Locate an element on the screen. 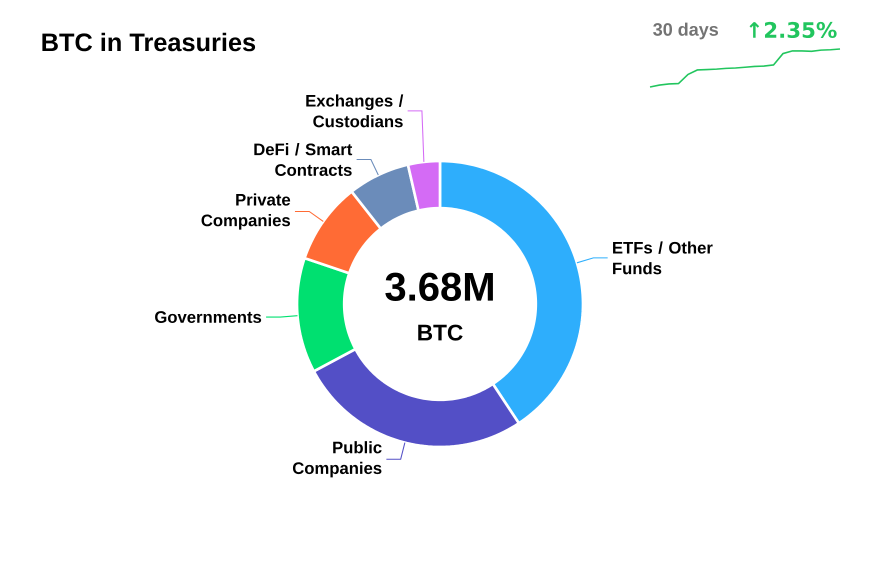 Image resolution: width=874 pixels, height=582 pixels. slice-label: Exchanges / Custodians is located at coordinates (355, 111).